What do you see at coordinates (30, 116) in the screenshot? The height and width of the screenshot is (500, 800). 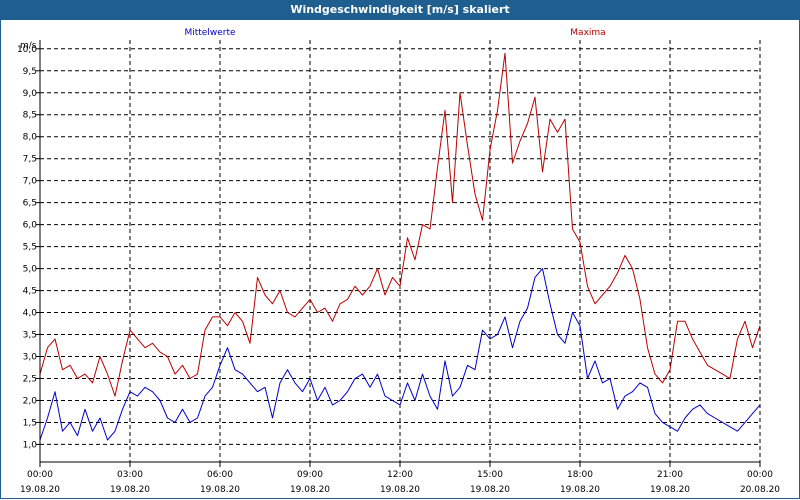 I see `y-tick-label: 8,5` at bounding box center [30, 116].